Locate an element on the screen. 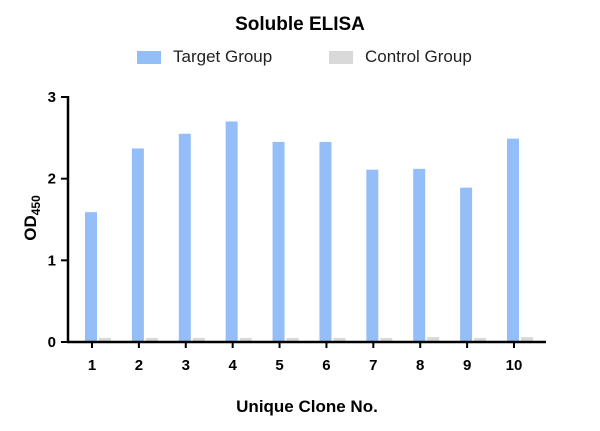 This screenshot has width=600, height=431. y-tick-label-3: 3 is located at coordinates (52, 97).